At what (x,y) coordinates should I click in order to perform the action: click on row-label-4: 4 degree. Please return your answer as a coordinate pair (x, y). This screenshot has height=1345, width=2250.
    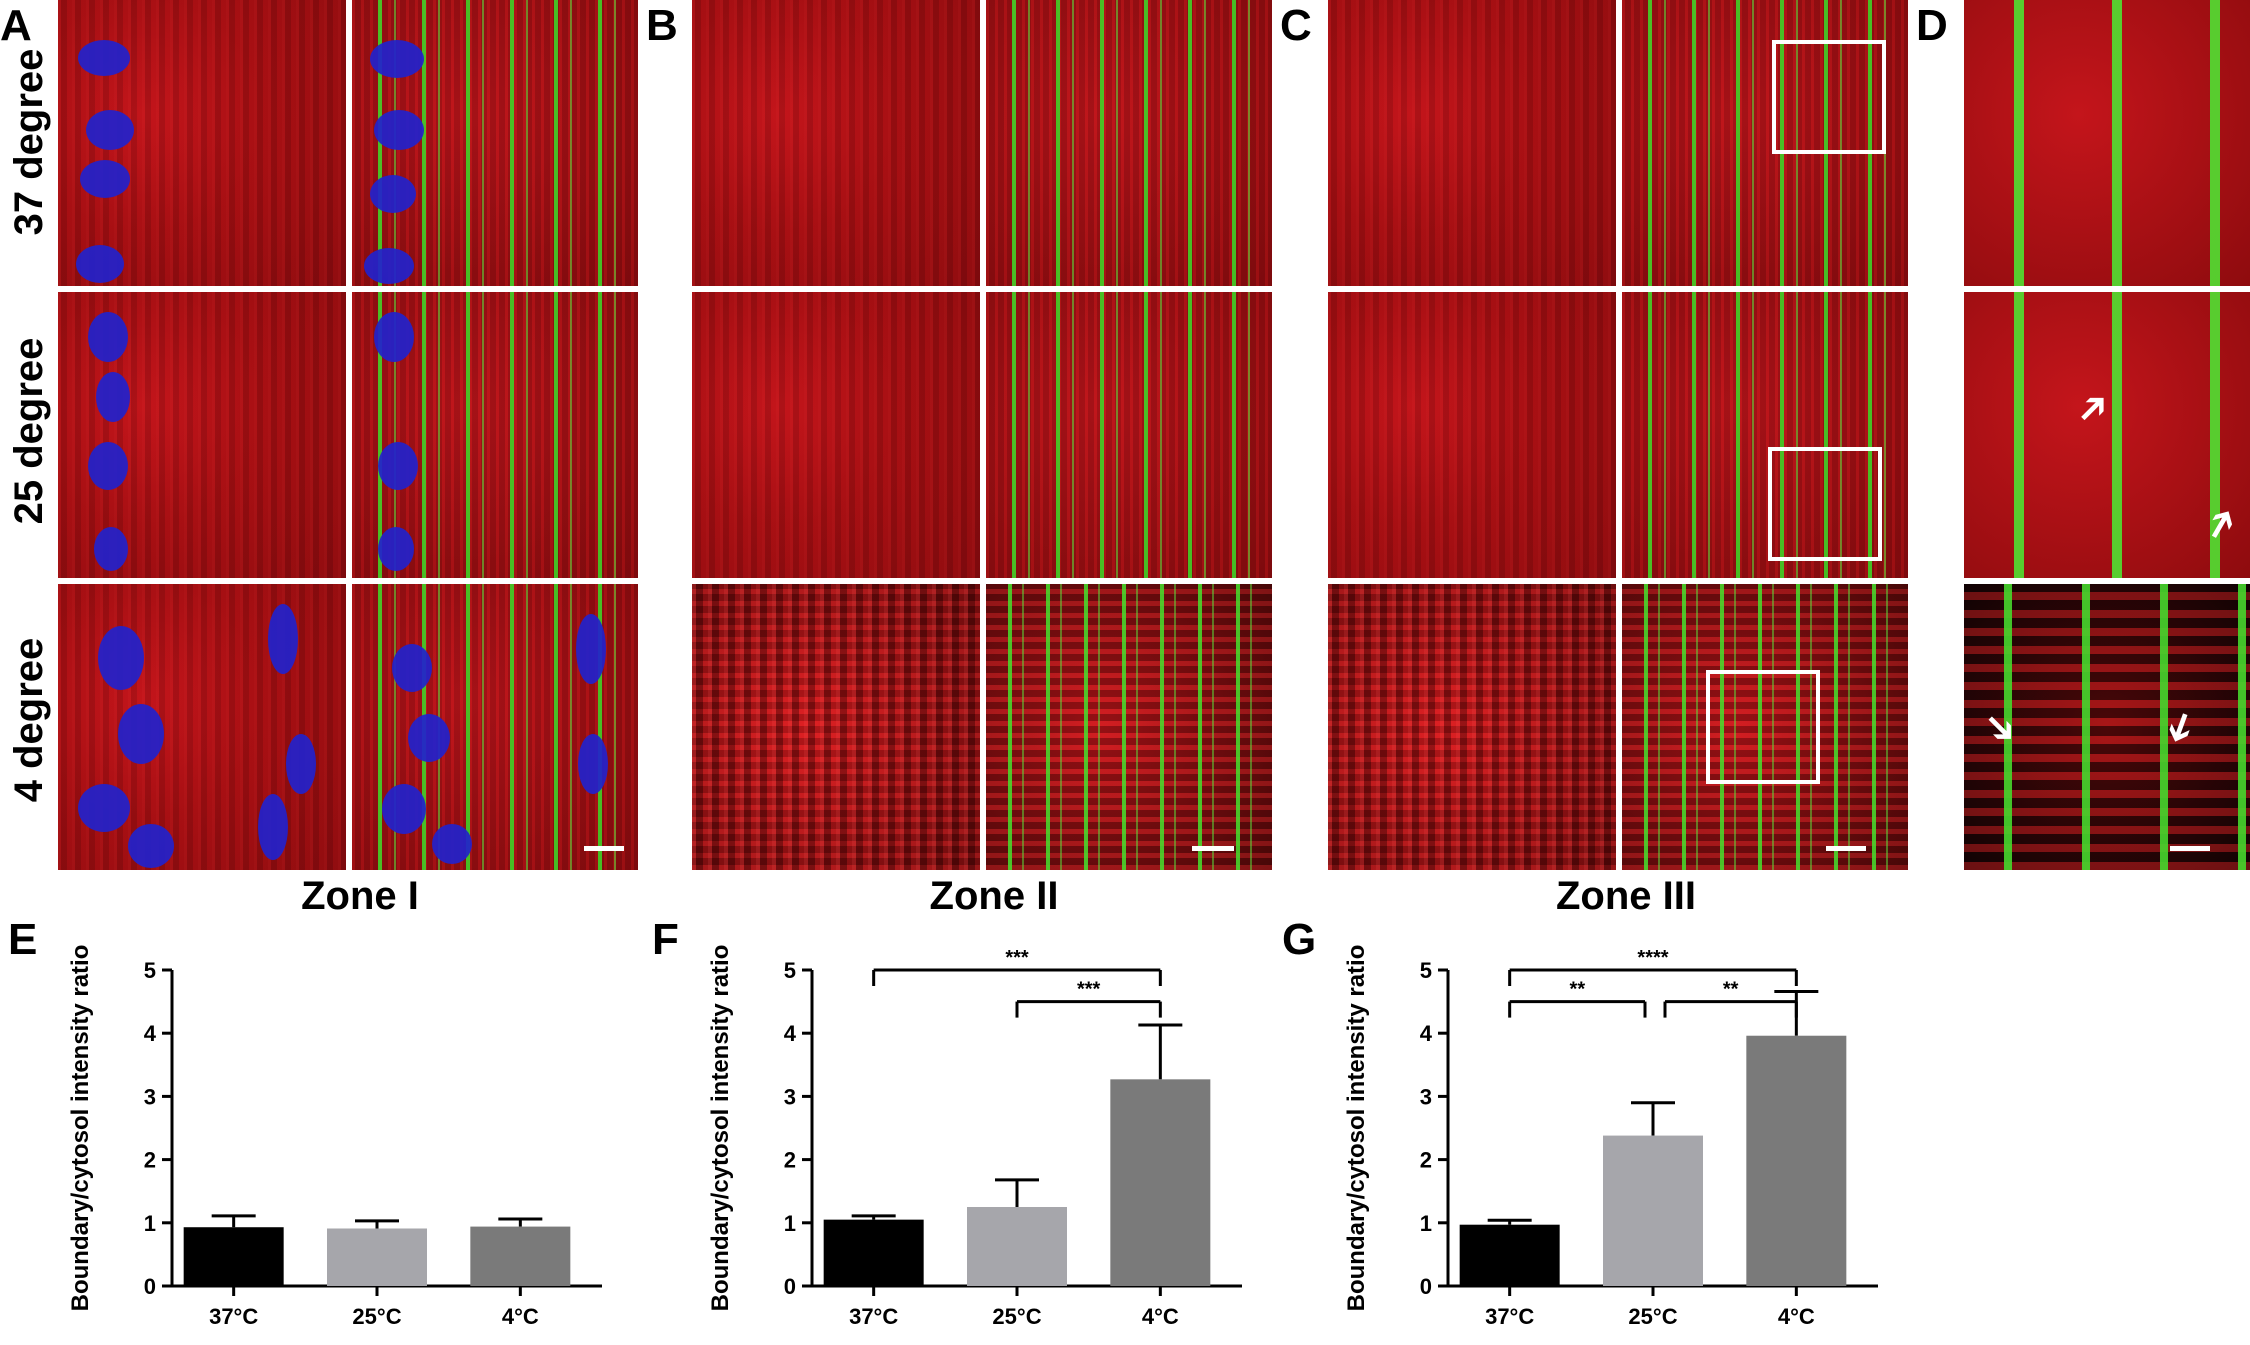
    Looking at the image, I should click on (29, 720).